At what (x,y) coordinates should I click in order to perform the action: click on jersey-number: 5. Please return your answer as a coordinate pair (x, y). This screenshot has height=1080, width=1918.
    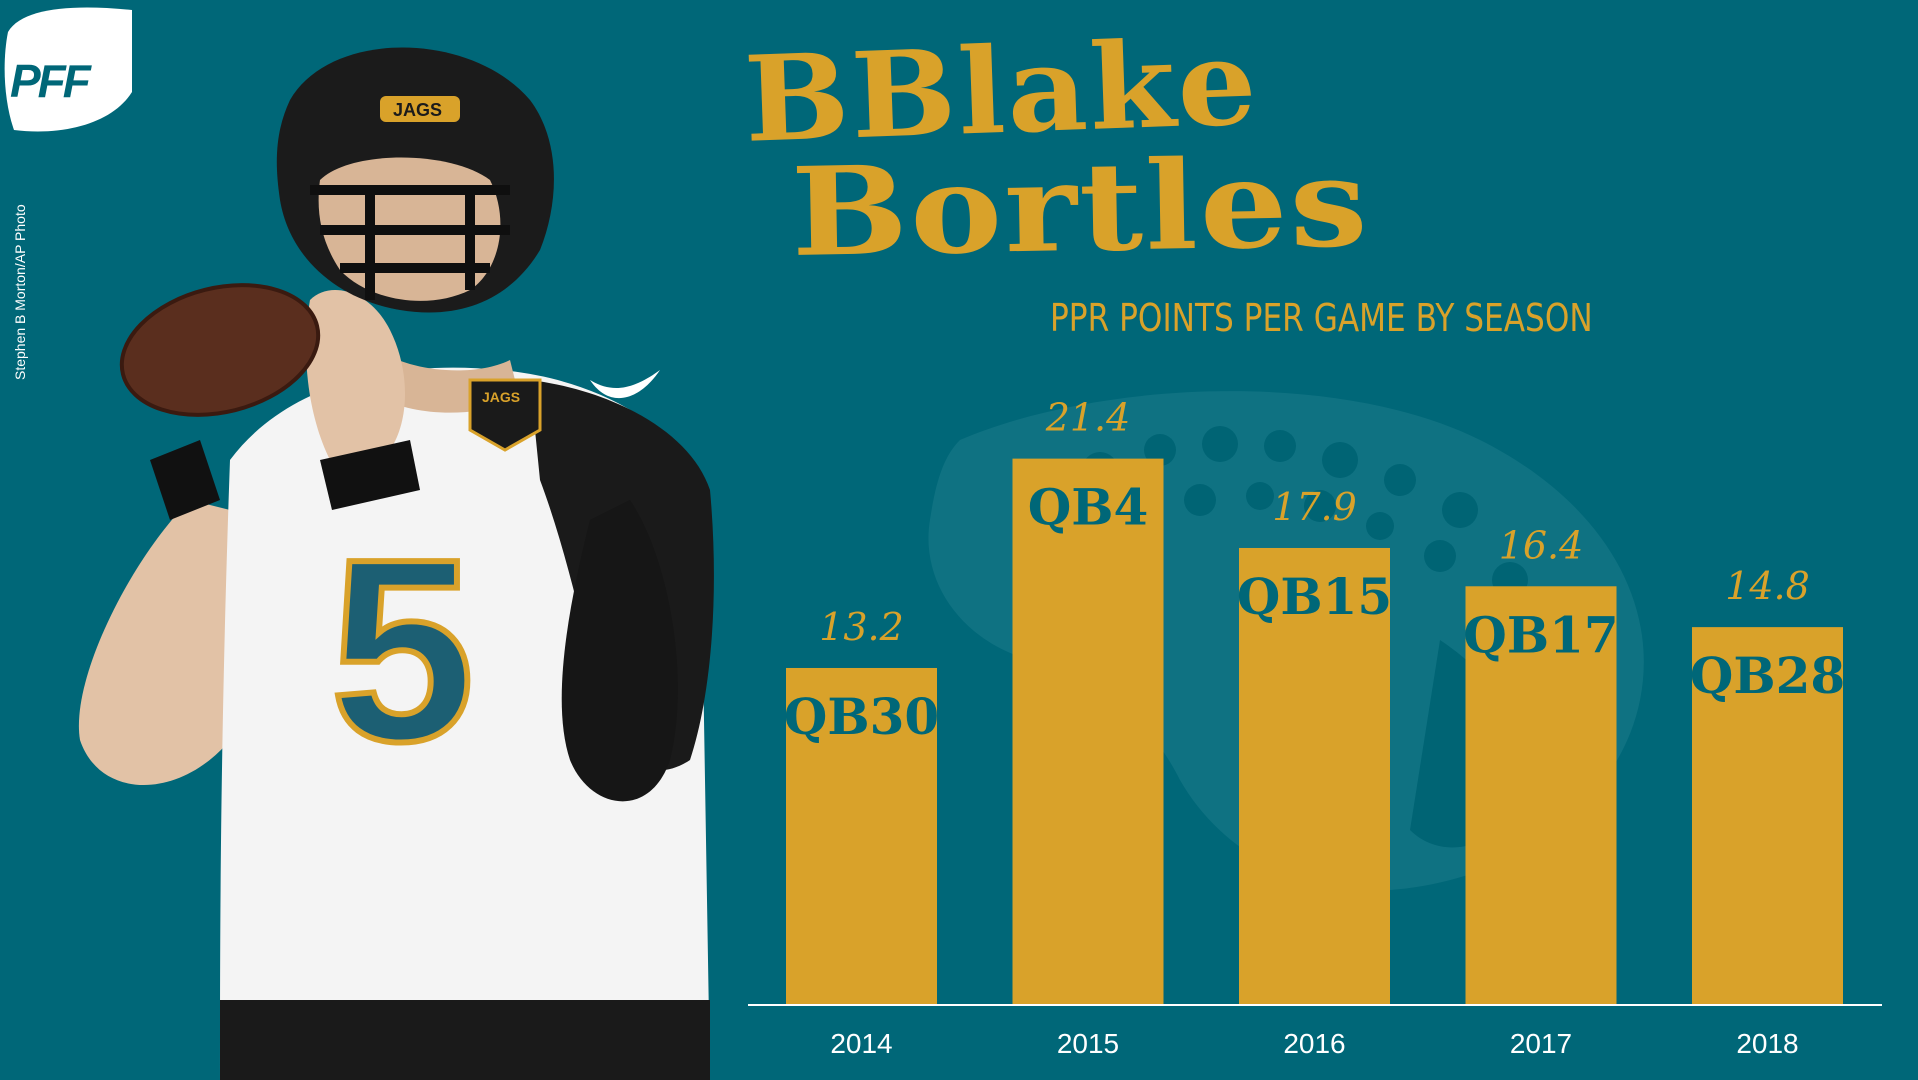
    Looking at the image, I should click on (402, 651).